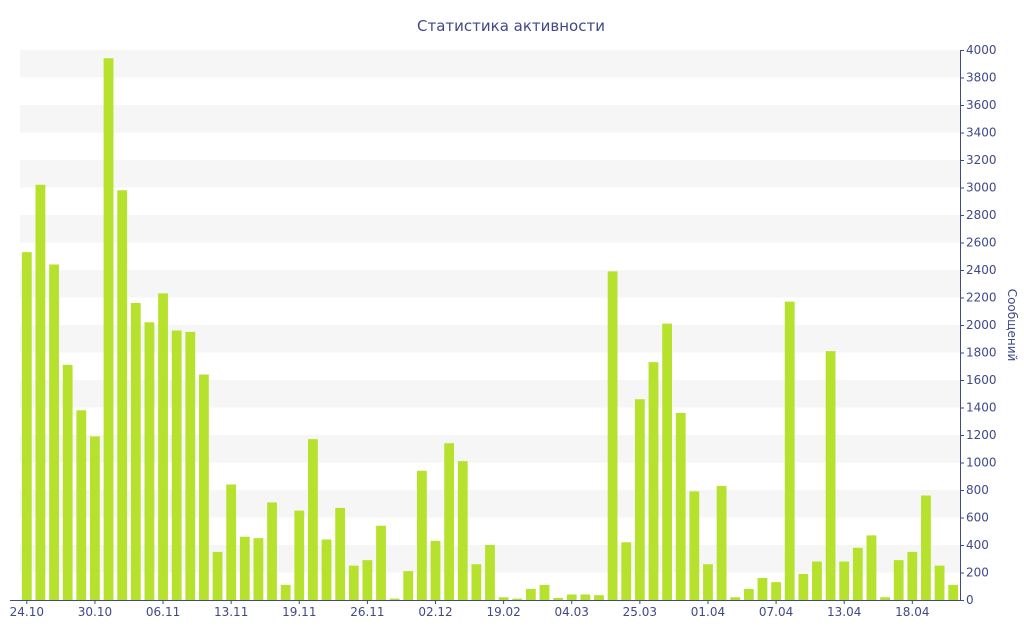 The height and width of the screenshot is (644, 1024). What do you see at coordinates (970, 600) in the screenshot?
I see `y-tick-label: 0` at bounding box center [970, 600].